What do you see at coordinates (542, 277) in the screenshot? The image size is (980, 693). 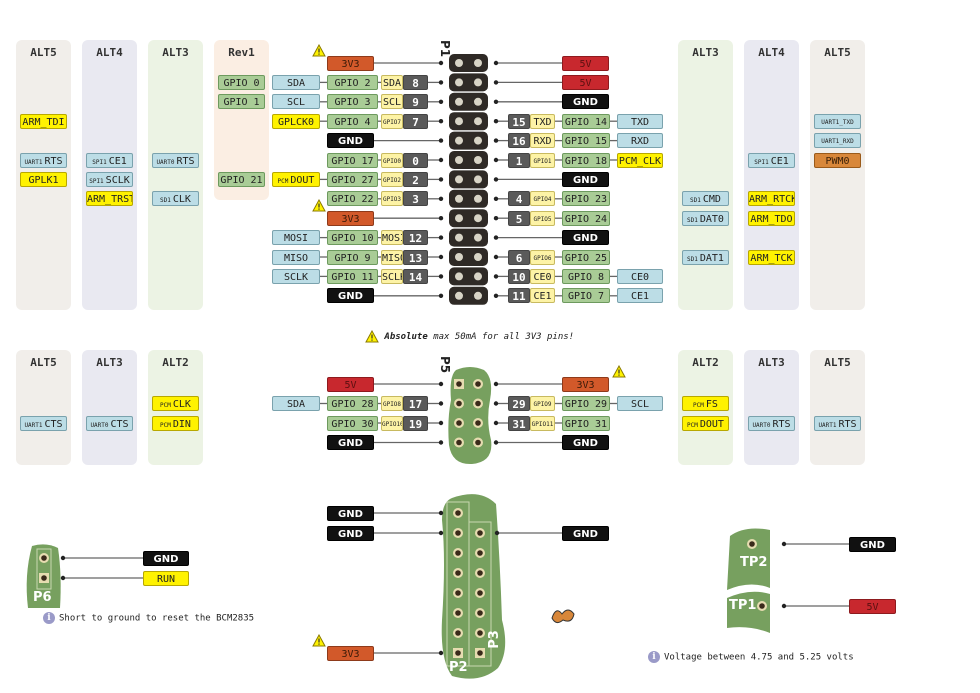 I see `label-text: CE0` at bounding box center [542, 277].